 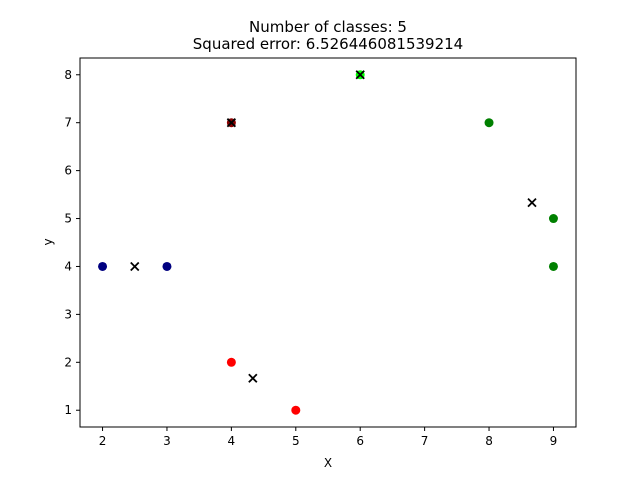 What do you see at coordinates (167, 441) in the screenshot?
I see `x-tick-label: 3` at bounding box center [167, 441].